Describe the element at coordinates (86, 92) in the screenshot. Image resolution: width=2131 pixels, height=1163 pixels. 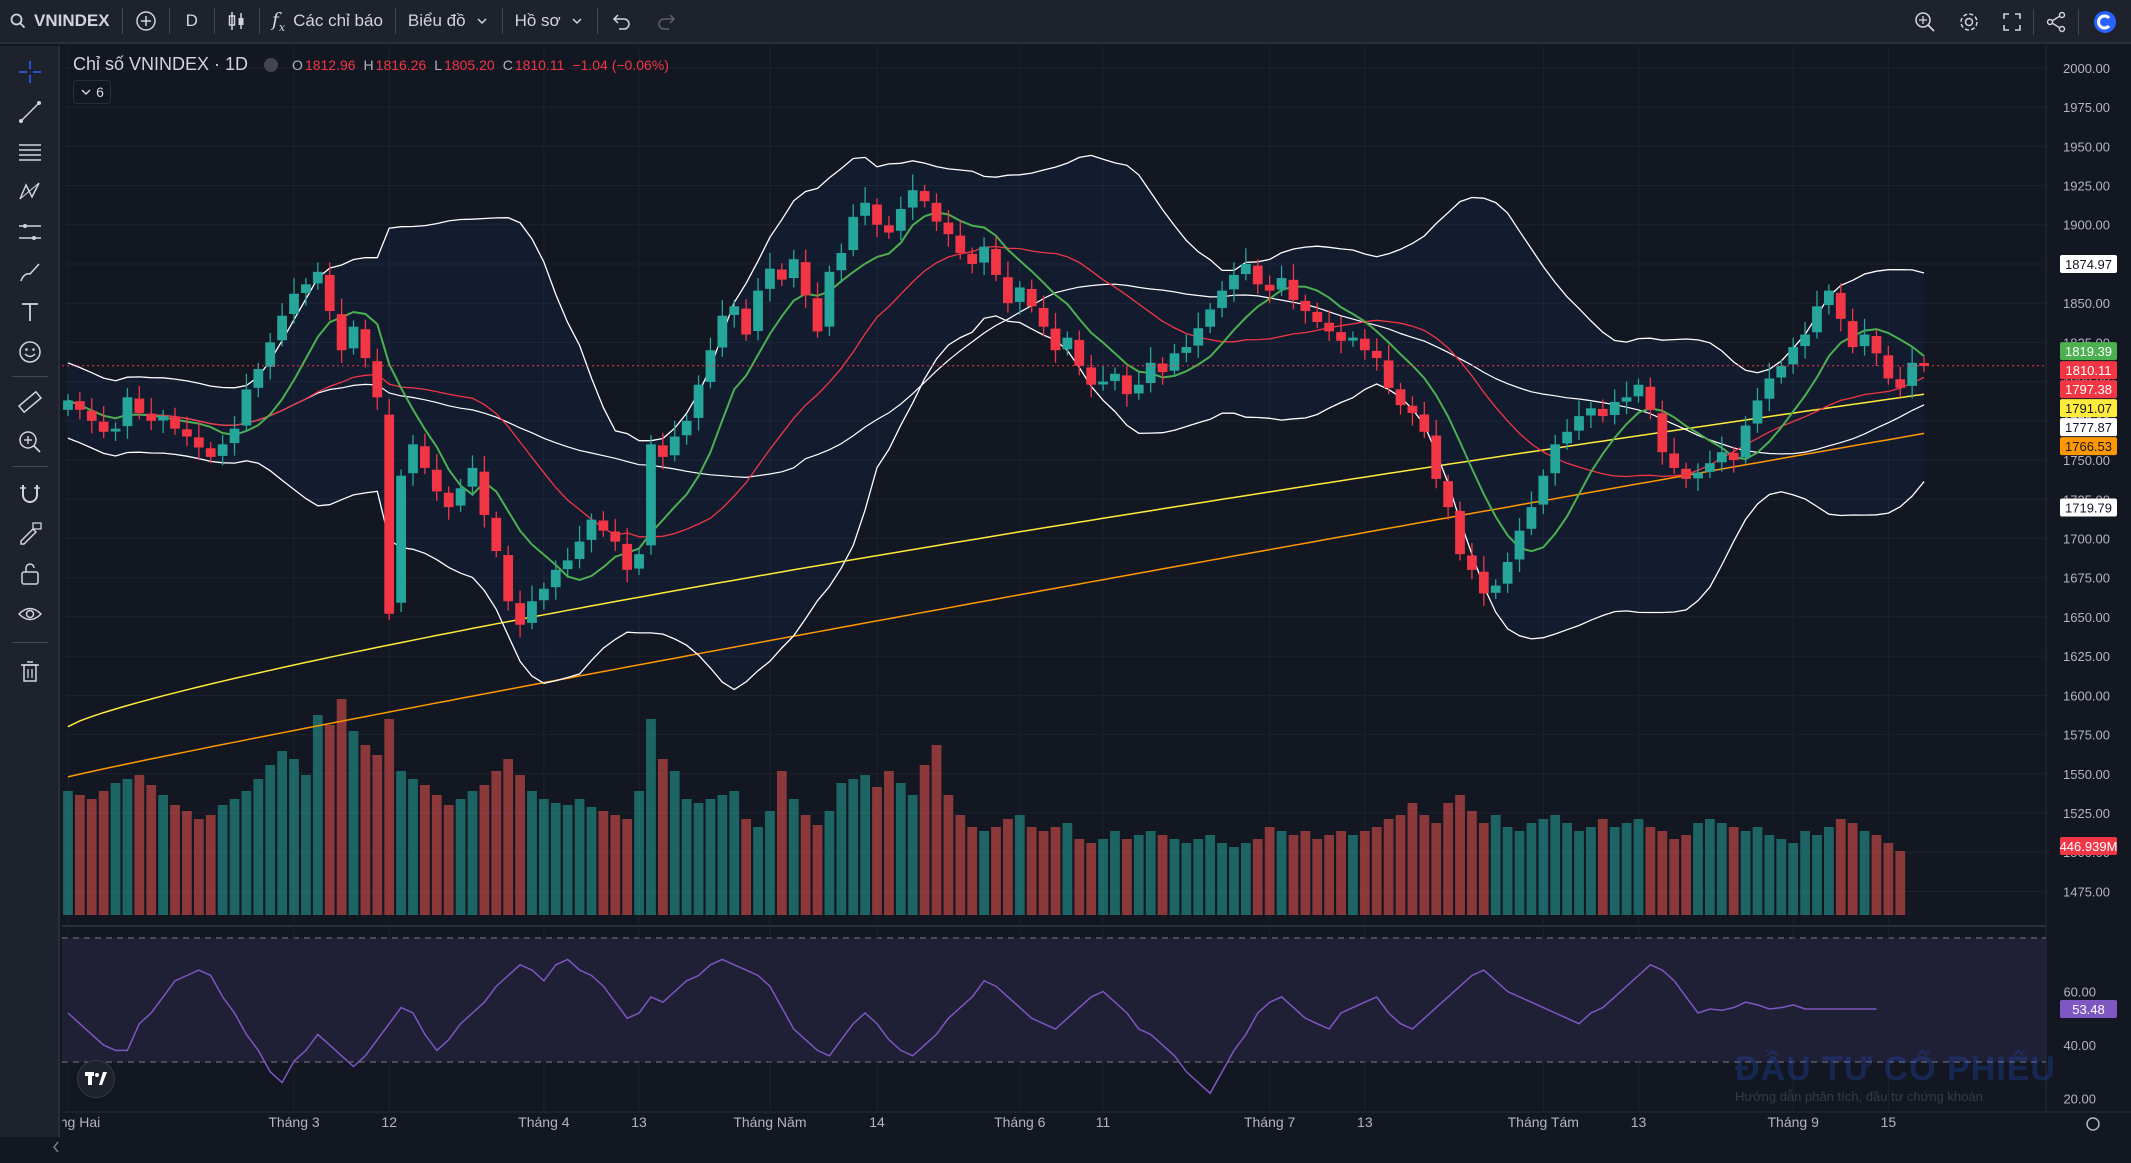
I see `chevron-down-icon` at that location.